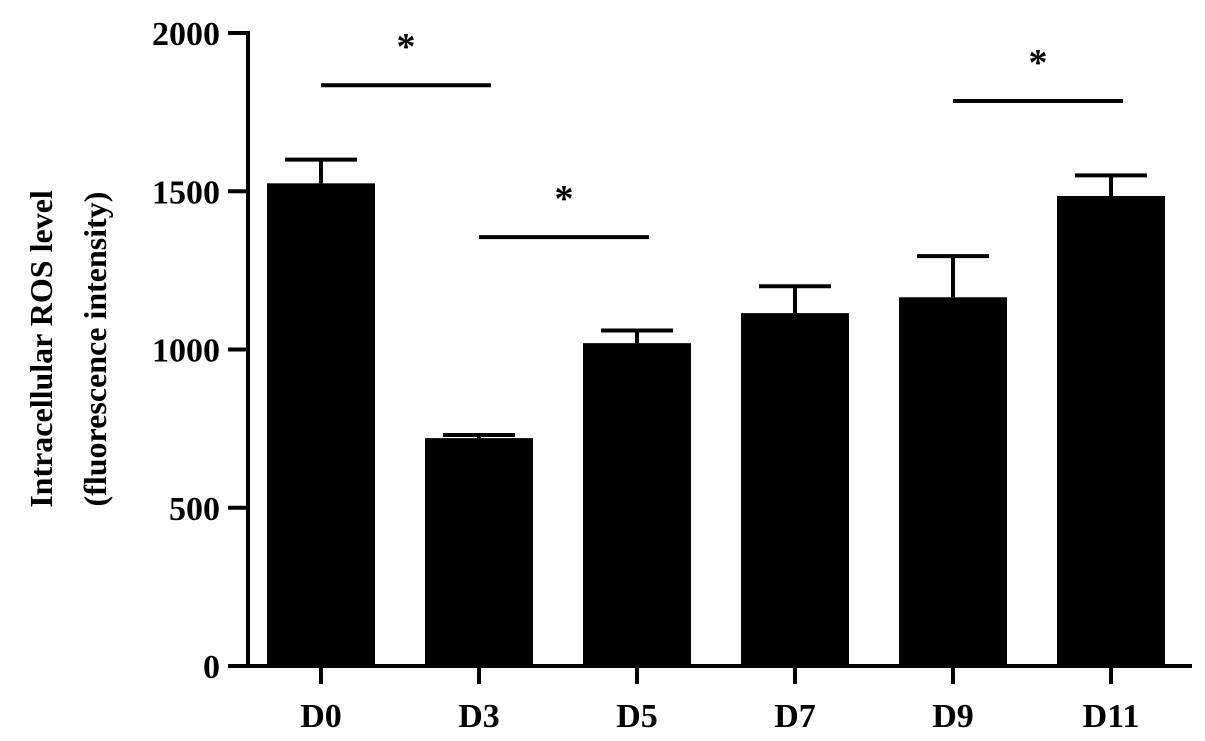 The height and width of the screenshot is (741, 1205). Describe the element at coordinates (1111, 716) in the screenshot. I see `x-tick-label-d11: D11` at that location.